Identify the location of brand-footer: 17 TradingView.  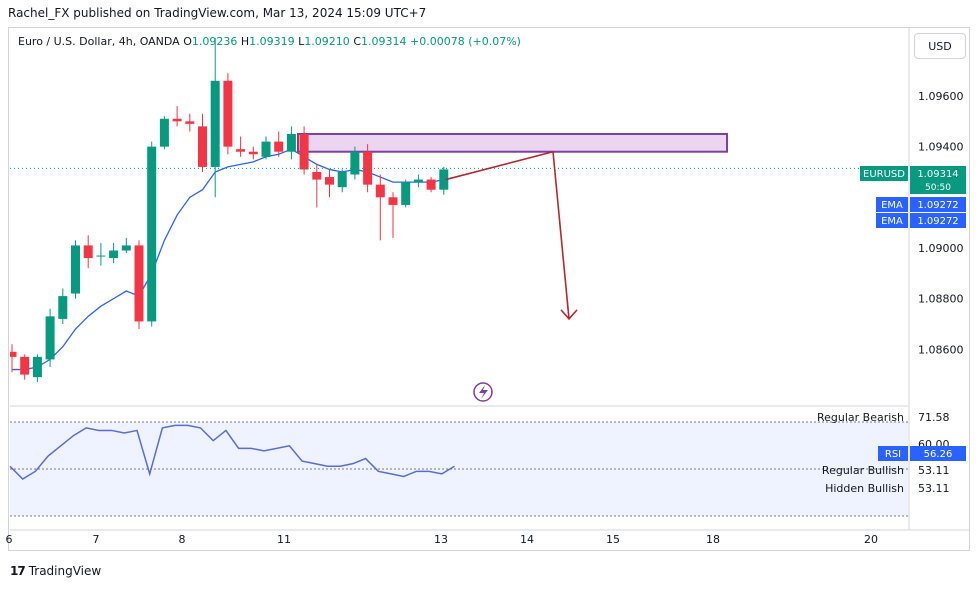
(55, 571).